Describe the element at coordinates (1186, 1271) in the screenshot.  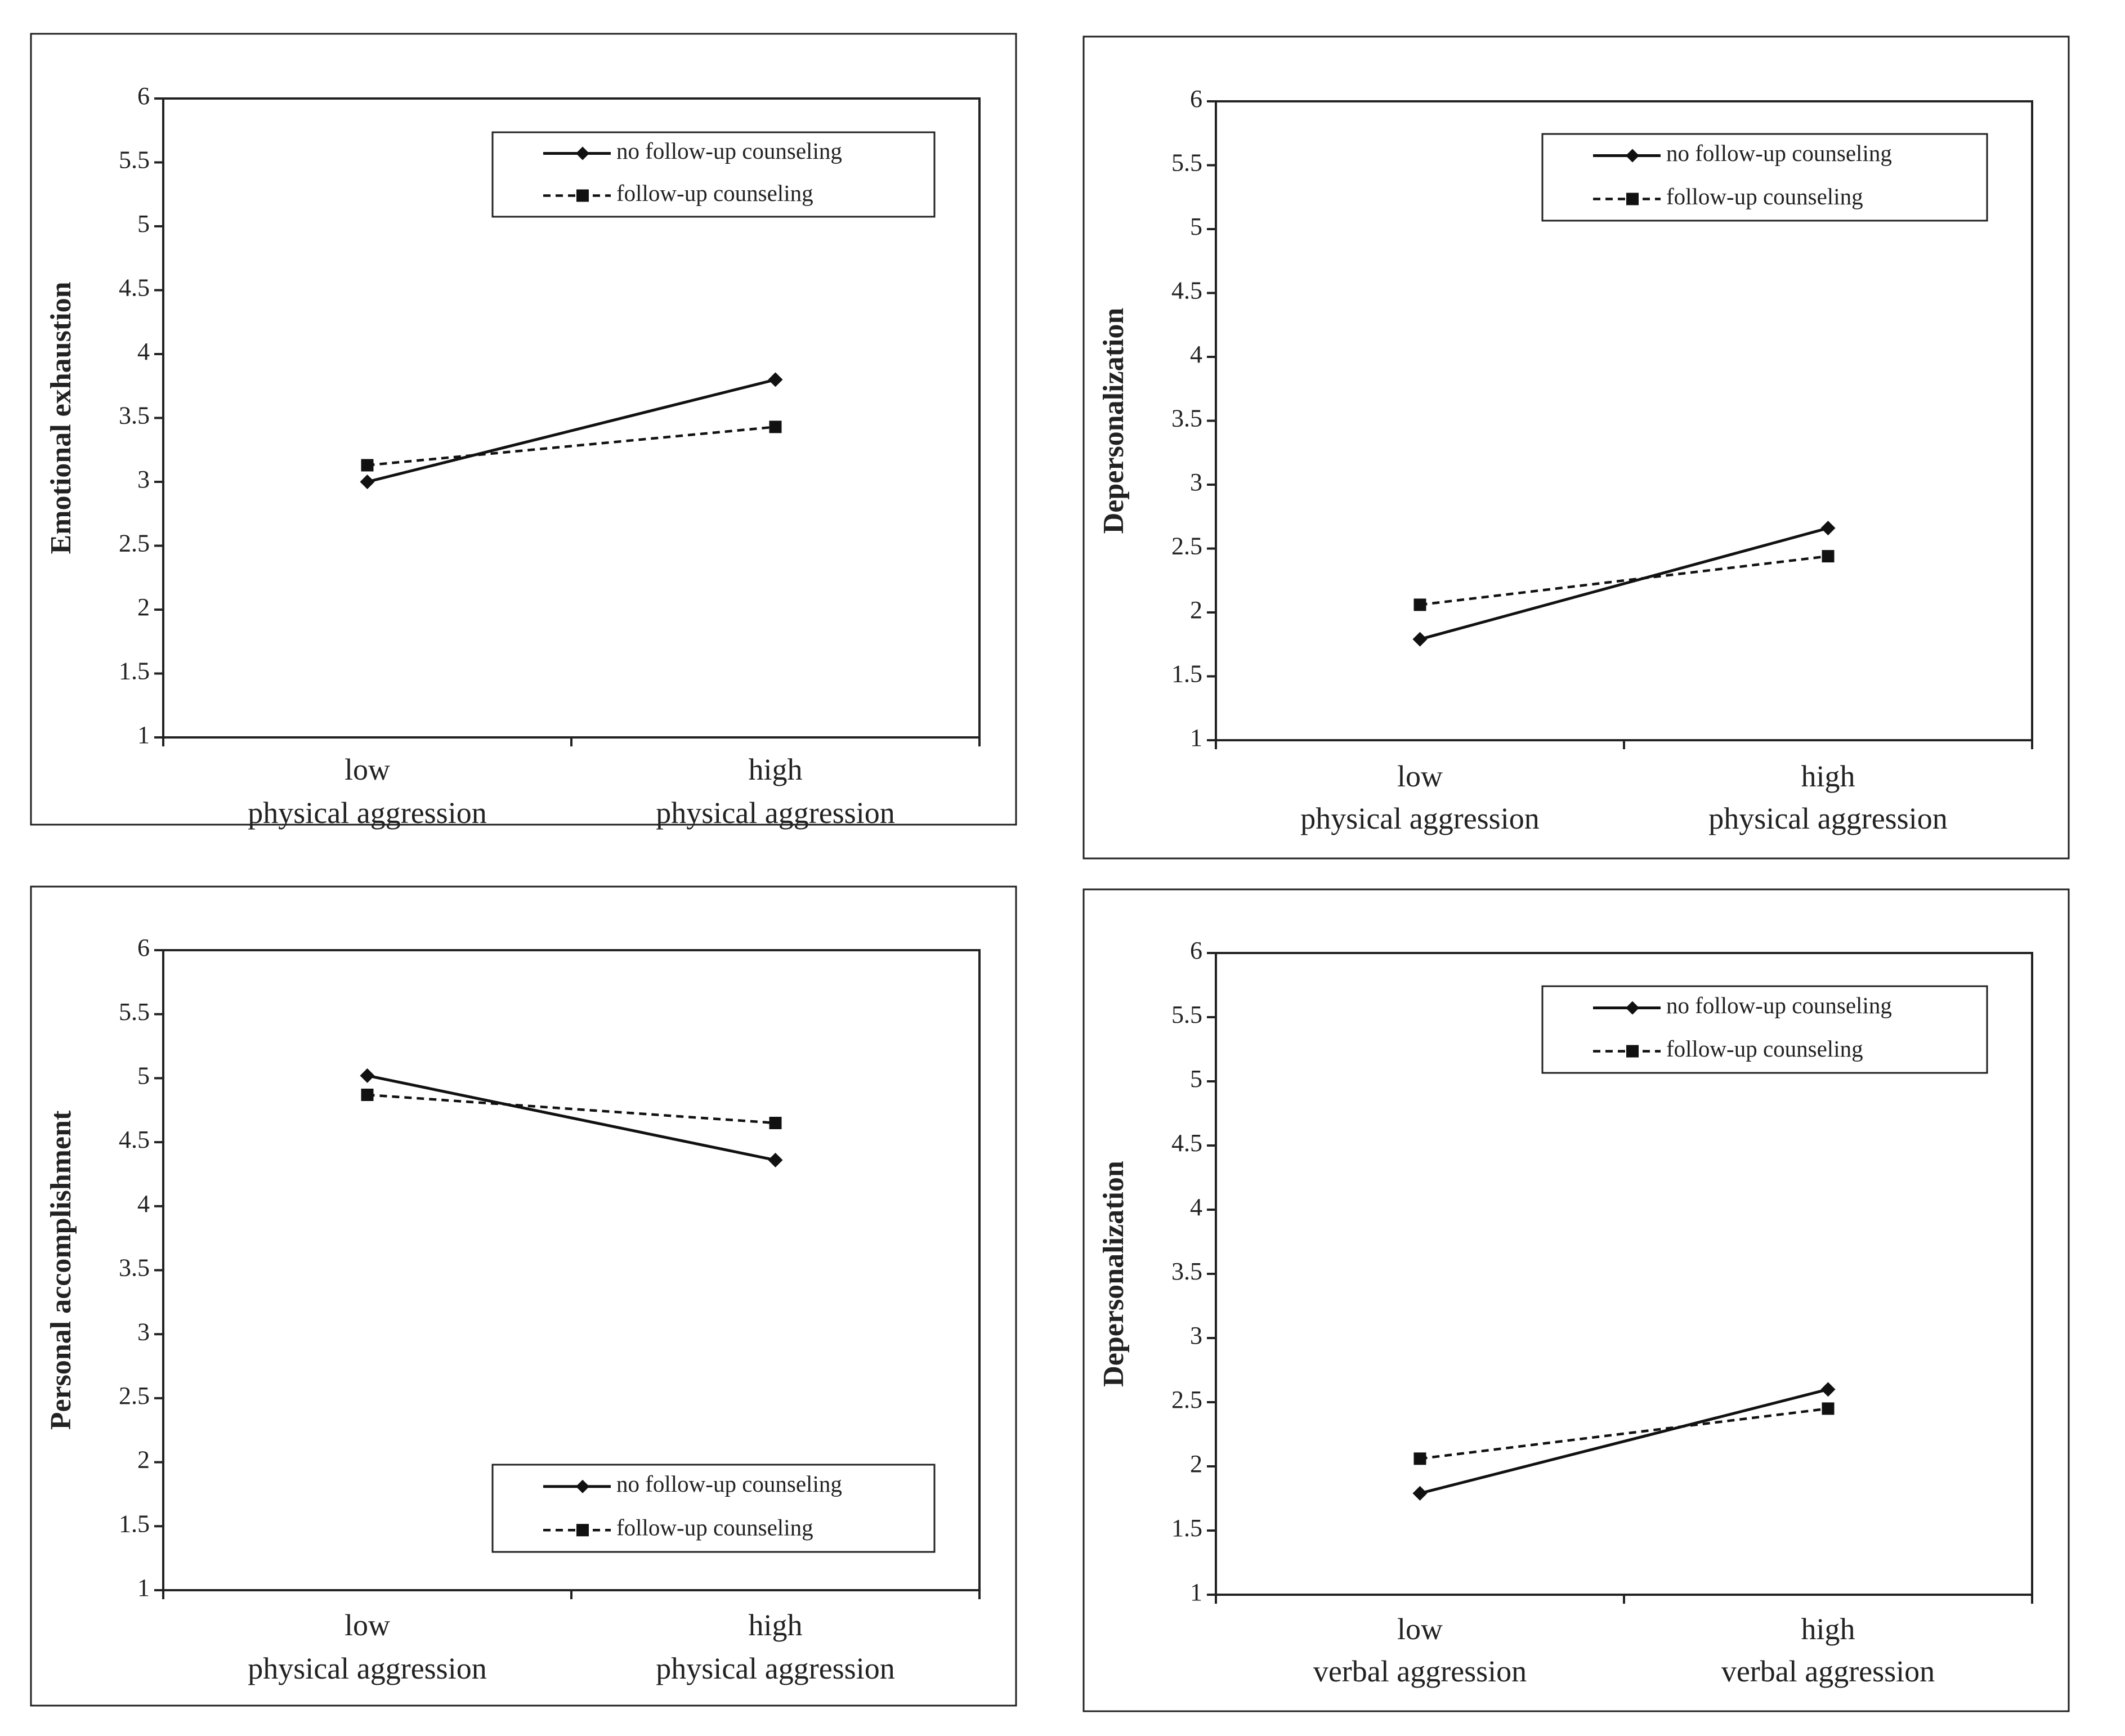
I see `y-tick-label: 3.5` at that location.